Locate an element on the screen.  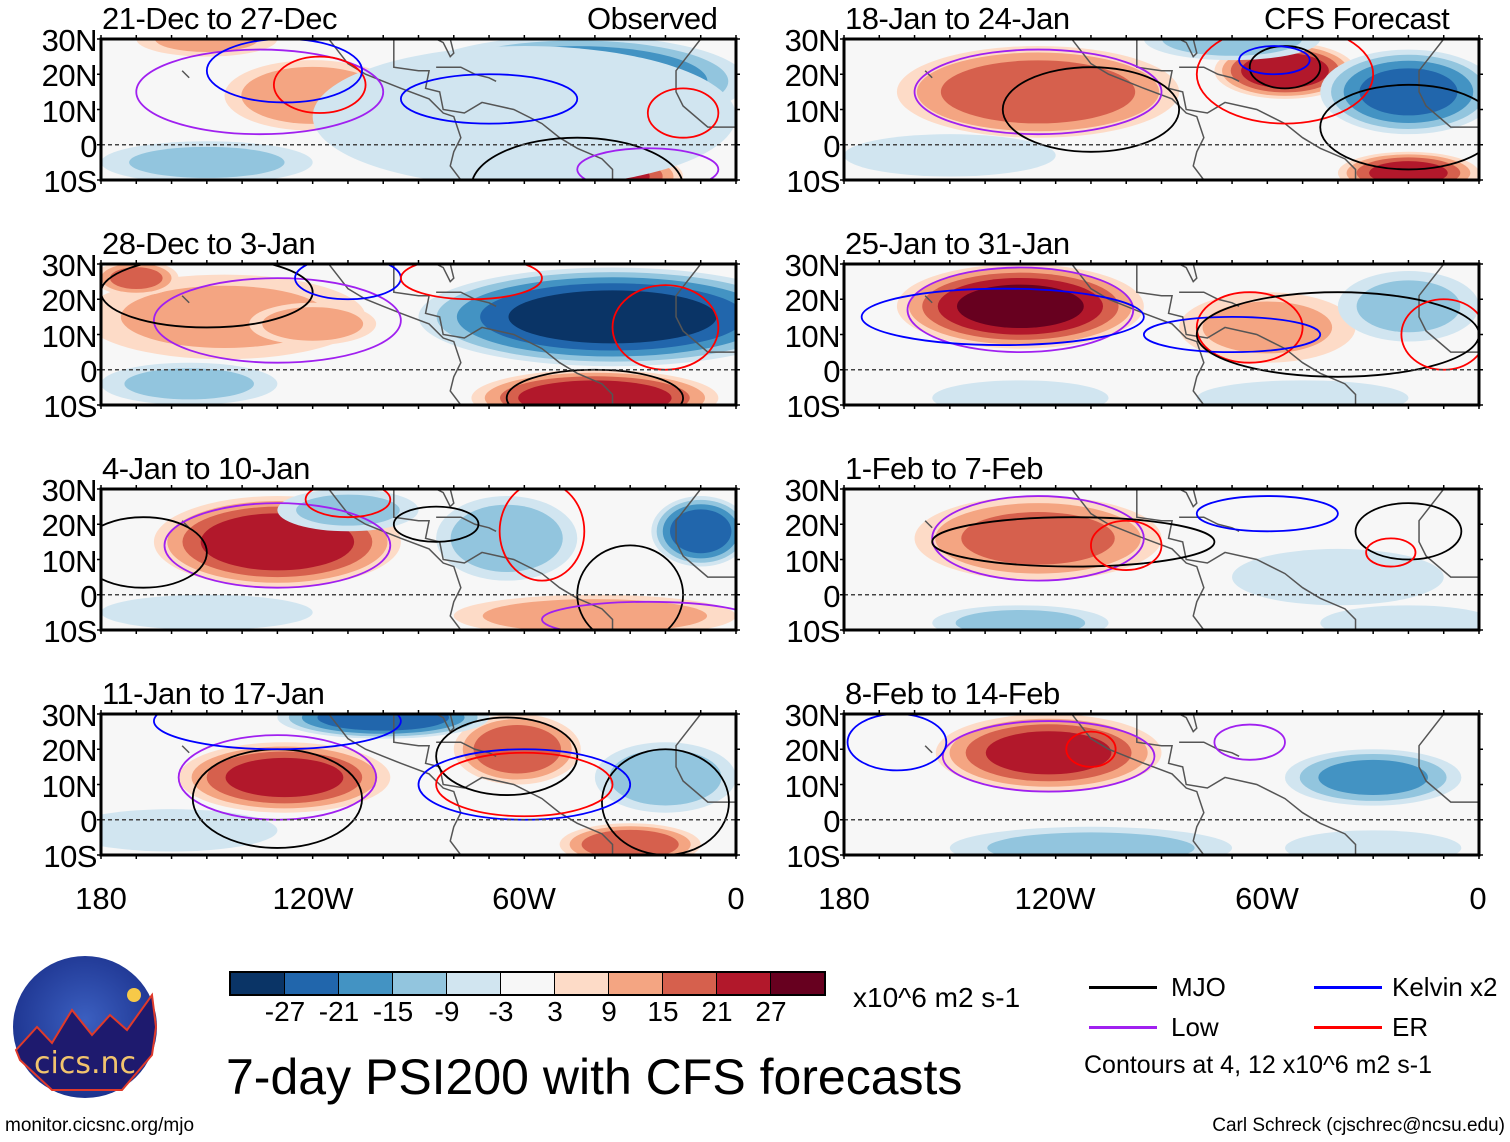
panel-title: 11-Jan to 17-Jan is located at coordinates (213, 693).